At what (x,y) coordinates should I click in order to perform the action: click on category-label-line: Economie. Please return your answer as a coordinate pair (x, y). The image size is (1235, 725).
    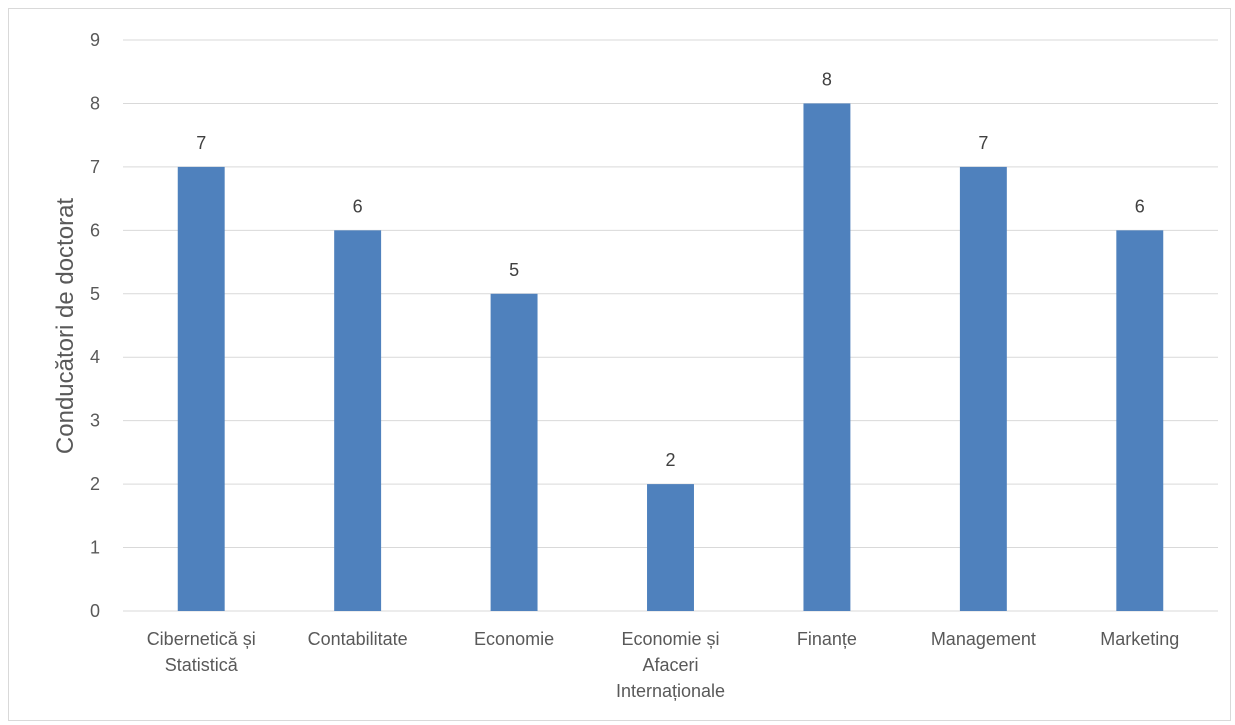
    Looking at the image, I should click on (514, 639).